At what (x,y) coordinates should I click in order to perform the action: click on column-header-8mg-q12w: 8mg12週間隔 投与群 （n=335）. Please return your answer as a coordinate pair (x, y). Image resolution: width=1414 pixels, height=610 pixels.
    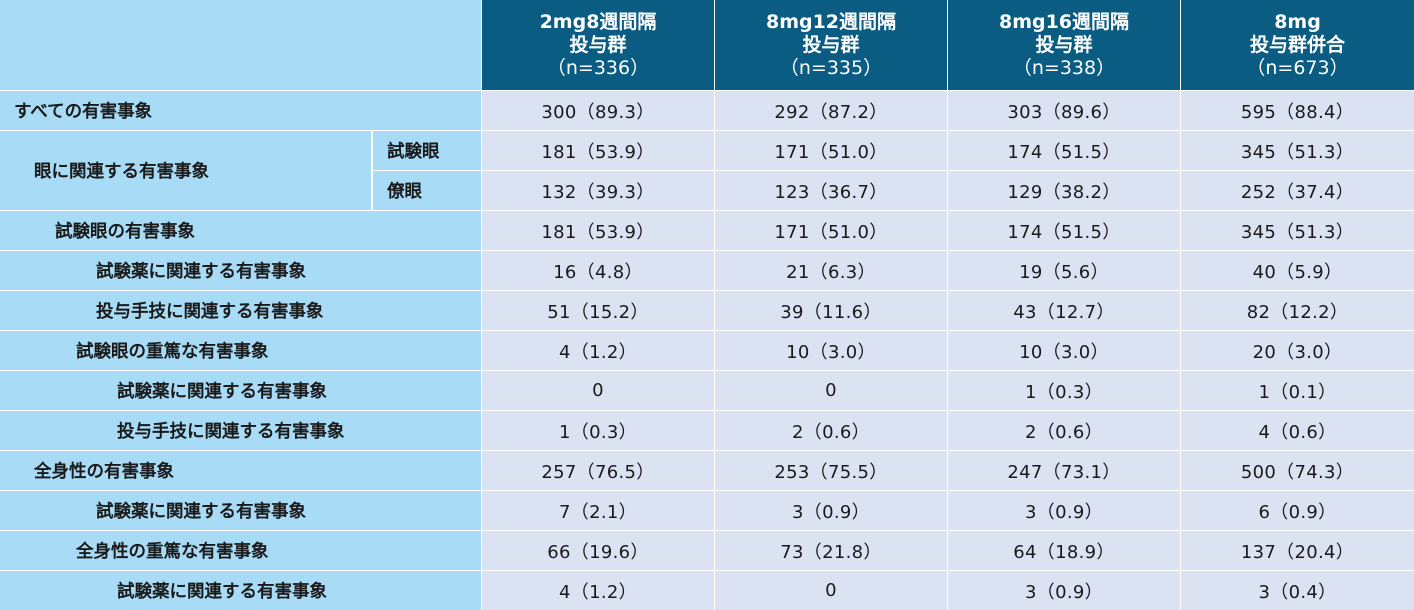
    Looking at the image, I should click on (831, 45).